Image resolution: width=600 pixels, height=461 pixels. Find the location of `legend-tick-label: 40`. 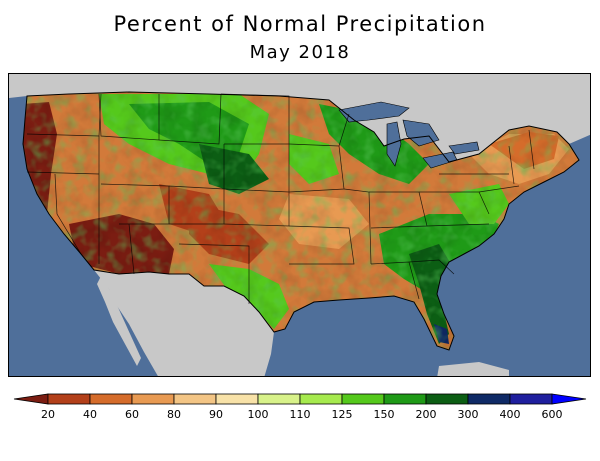

legend-tick-label: 40 is located at coordinates (90, 414).